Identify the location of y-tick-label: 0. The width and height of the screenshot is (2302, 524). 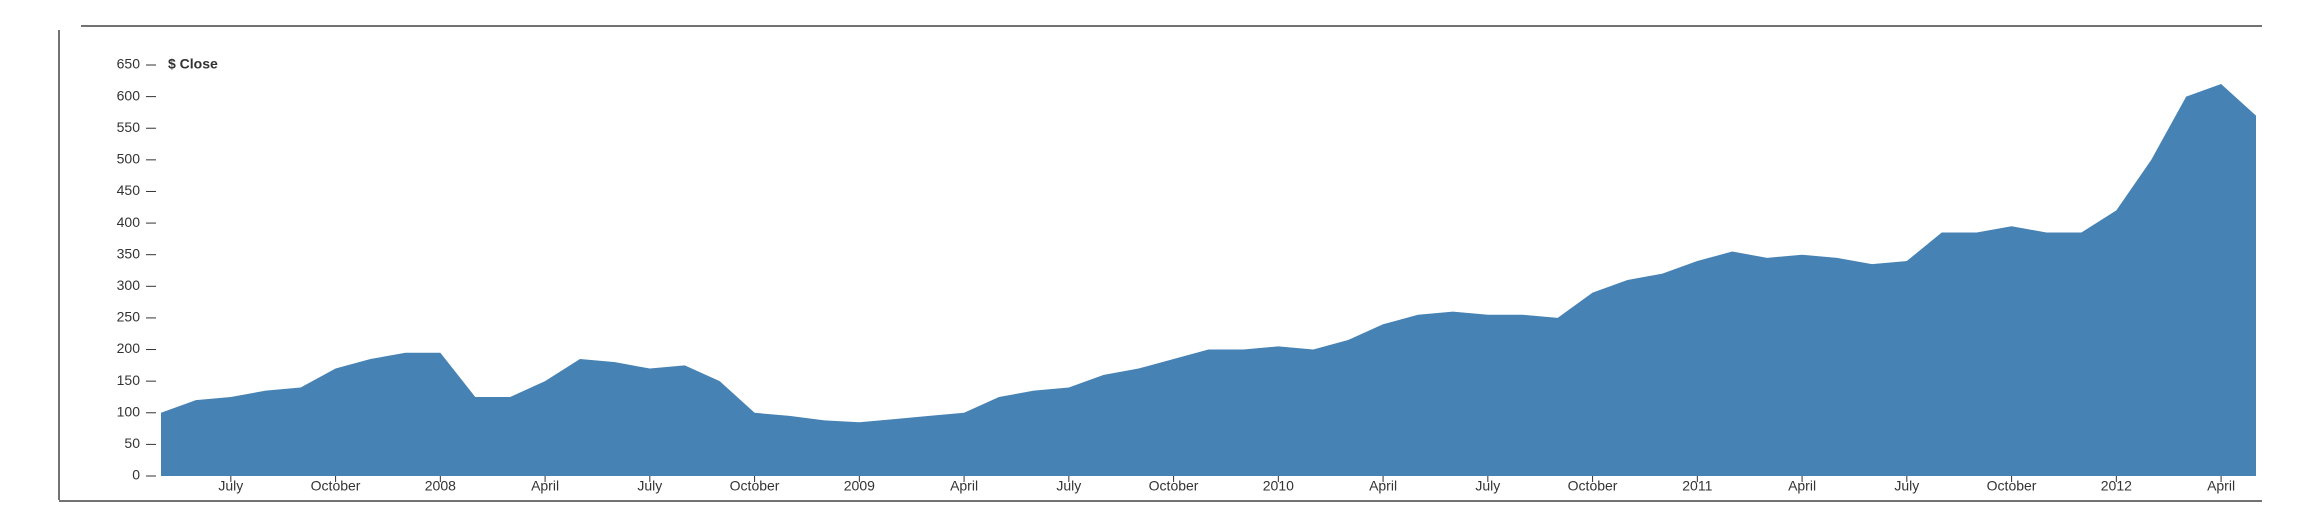
(136, 475).